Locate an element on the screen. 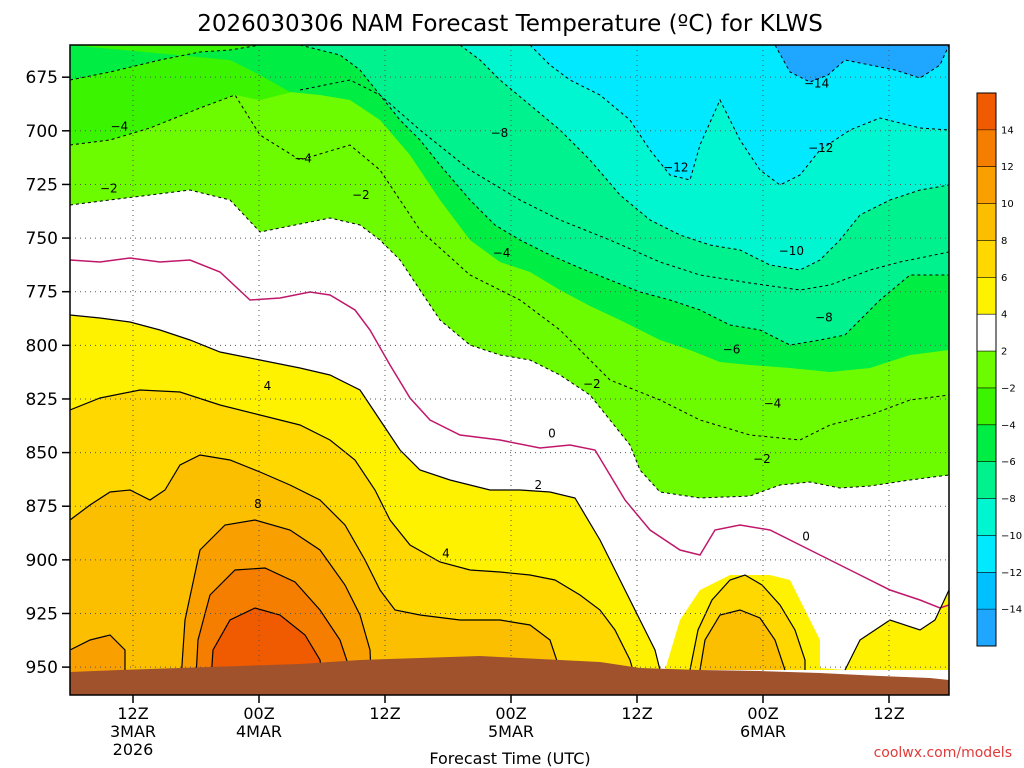  contour-label-19: 8 is located at coordinates (258, 504).